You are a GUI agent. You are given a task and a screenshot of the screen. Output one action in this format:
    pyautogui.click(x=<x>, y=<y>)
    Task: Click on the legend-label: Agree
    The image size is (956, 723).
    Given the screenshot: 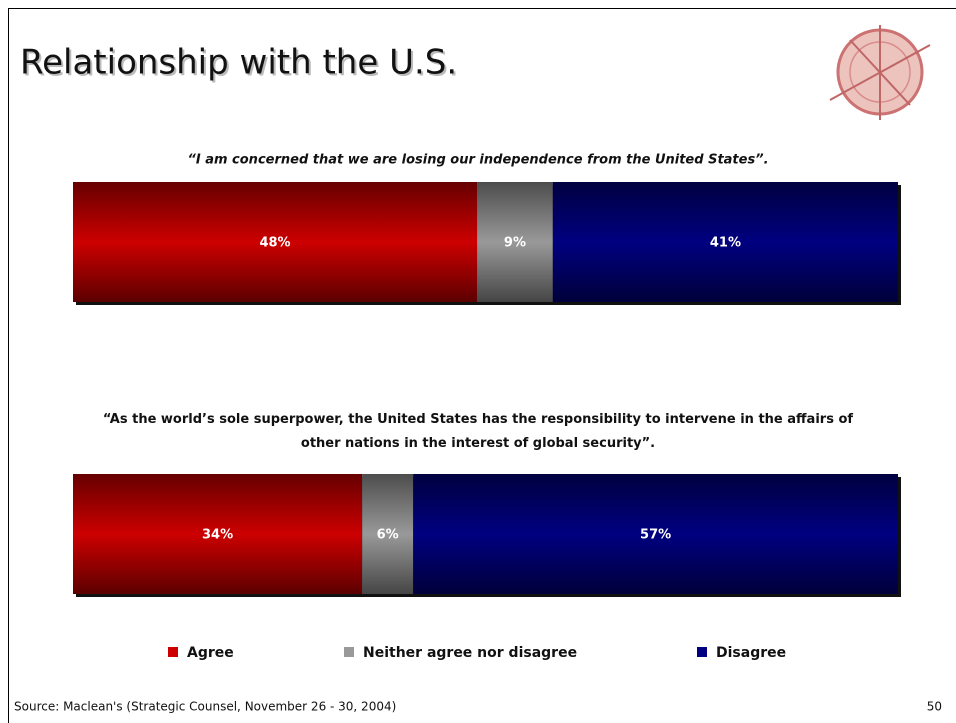 What is the action you would take?
    pyautogui.click(x=210, y=653)
    